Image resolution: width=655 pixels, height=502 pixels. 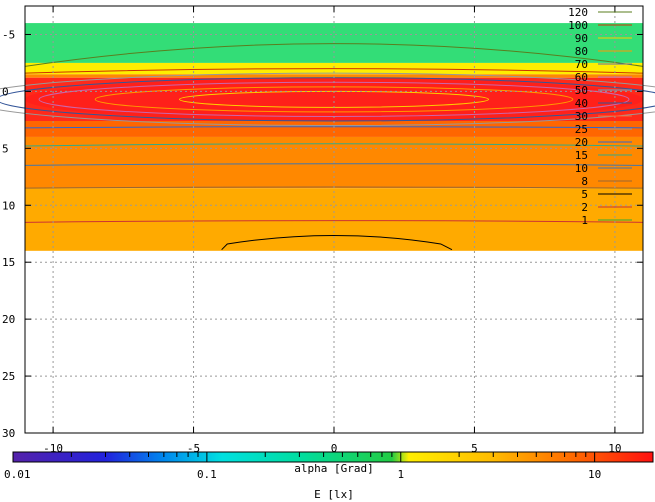 I want to click on colorbar-gradient, so click(x=333, y=457).